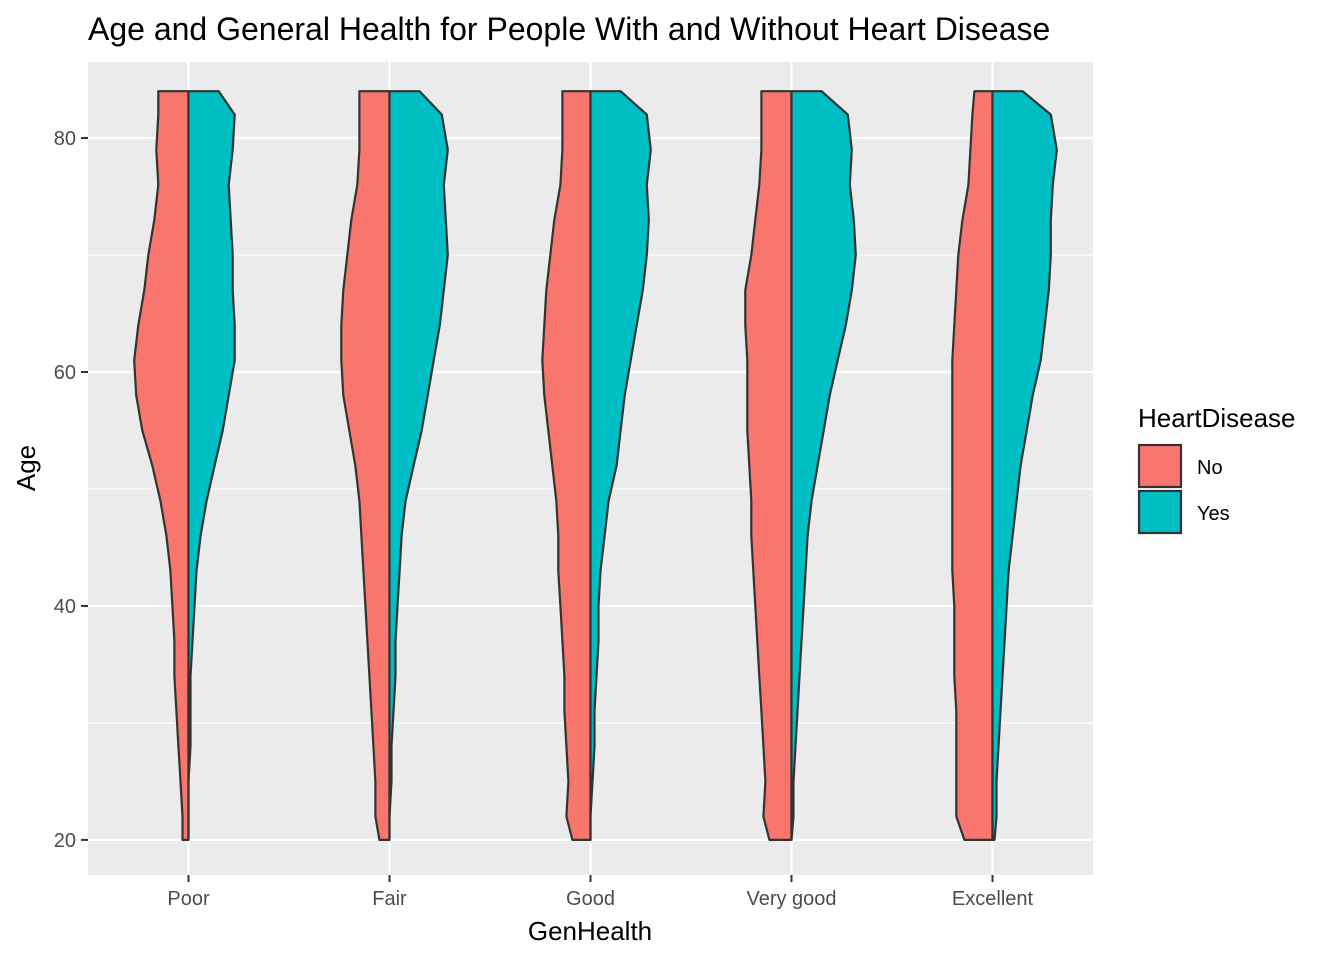  What do you see at coordinates (1160, 512) in the screenshot?
I see `legend-key-yes` at bounding box center [1160, 512].